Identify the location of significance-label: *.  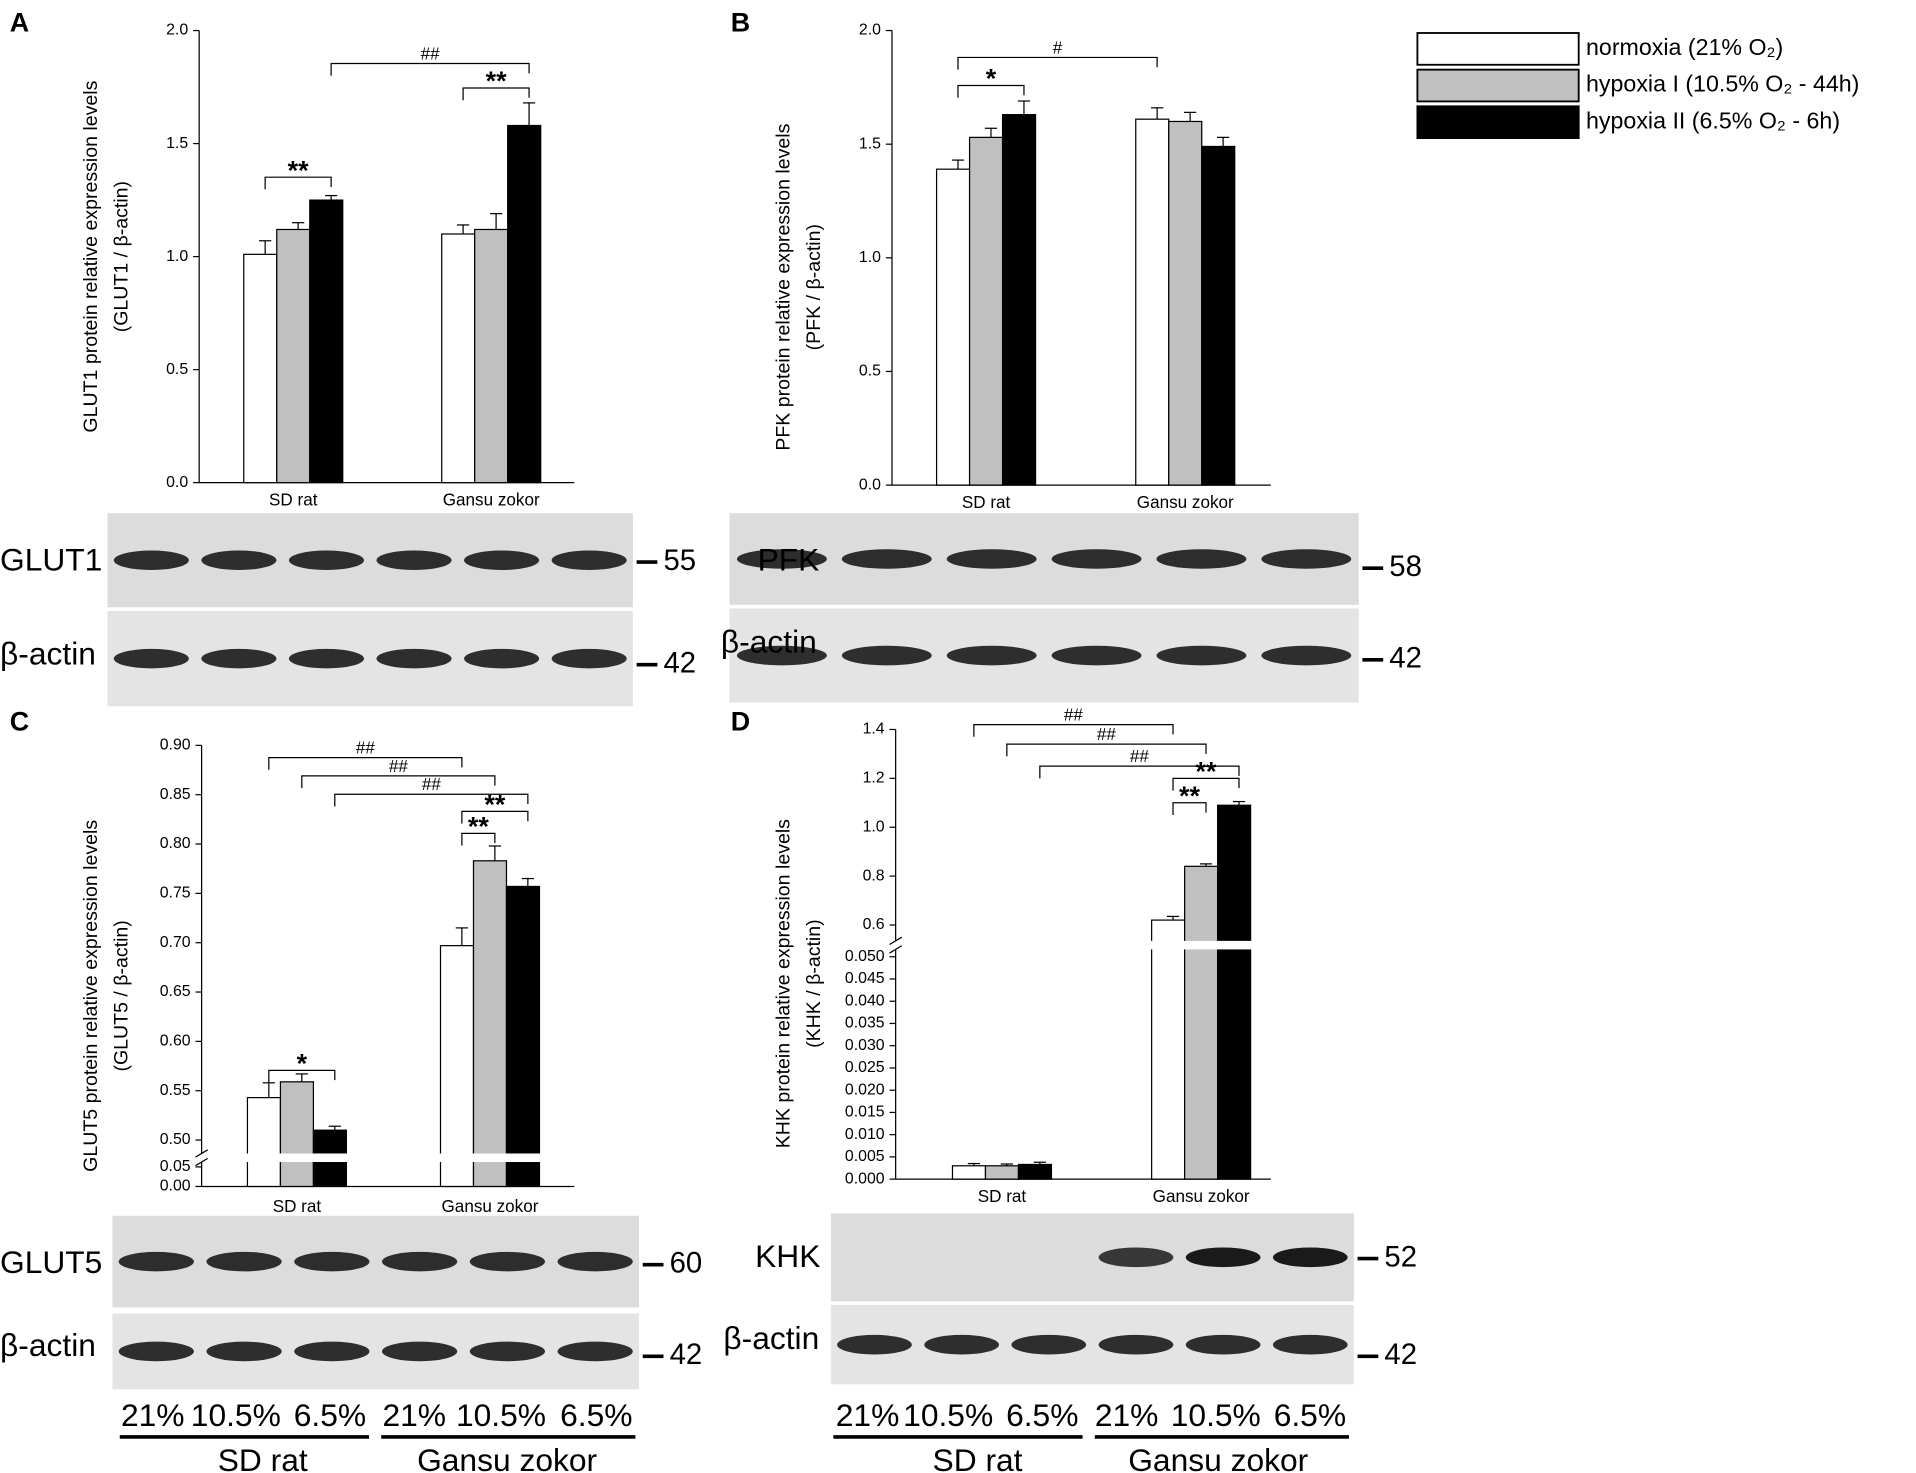
(302, 1064).